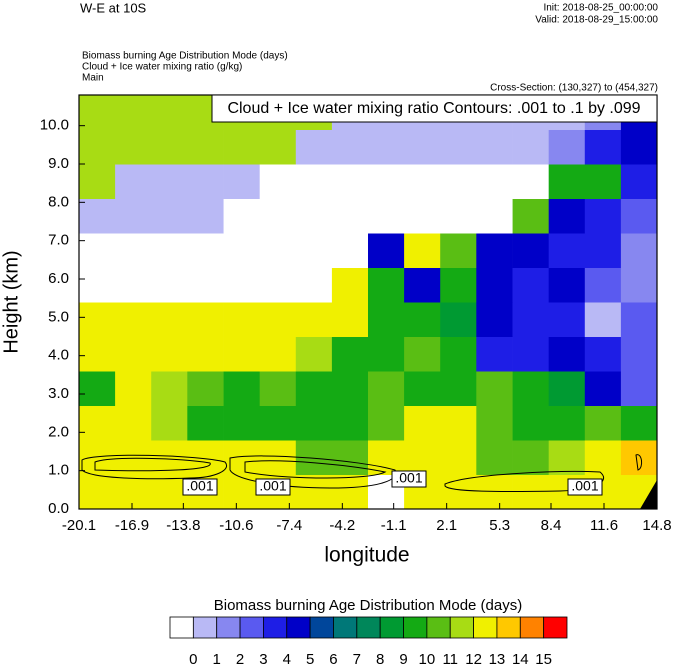 The height and width of the screenshot is (667, 674). Describe the element at coordinates (604, 525) in the screenshot. I see `x-tick-label: 11.6` at that location.